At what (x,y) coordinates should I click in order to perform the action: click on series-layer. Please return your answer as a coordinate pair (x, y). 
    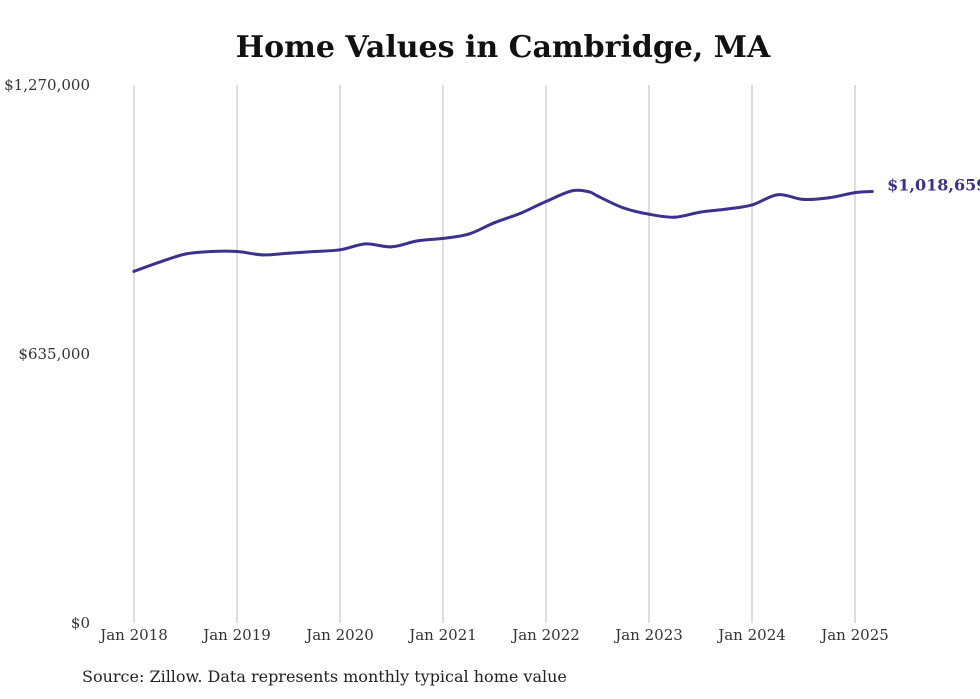
    Looking at the image, I should click on (503, 230).